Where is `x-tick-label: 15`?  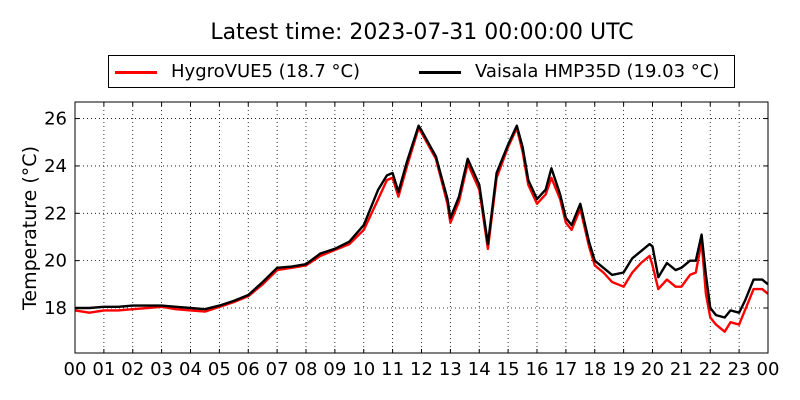 x-tick-label: 15 is located at coordinates (508, 369).